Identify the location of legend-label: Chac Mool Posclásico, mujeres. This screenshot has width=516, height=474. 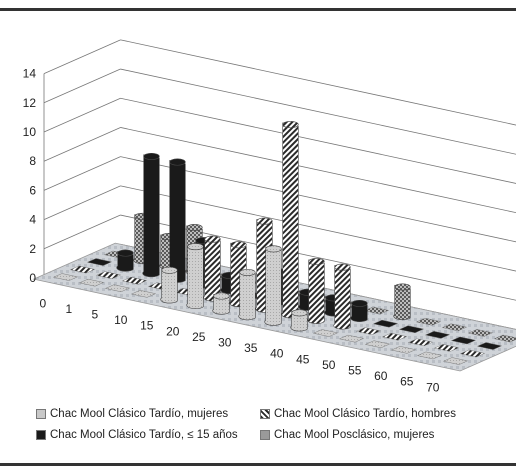
(354, 435).